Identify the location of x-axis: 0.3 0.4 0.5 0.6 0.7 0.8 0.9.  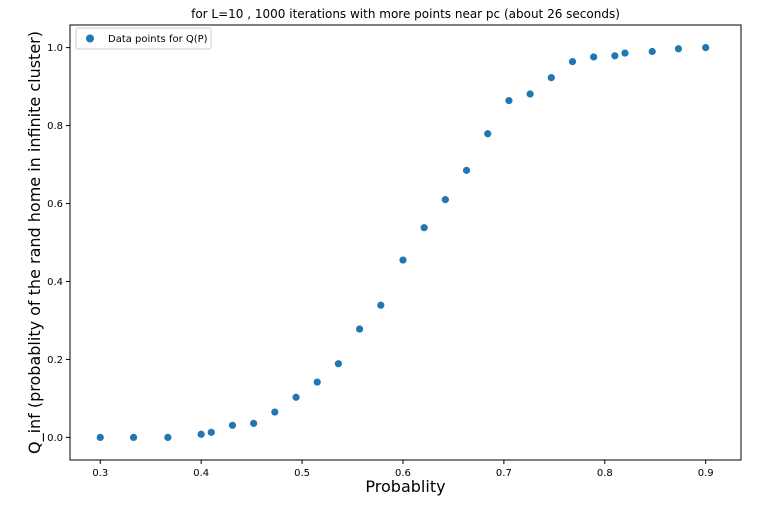
(403, 469).